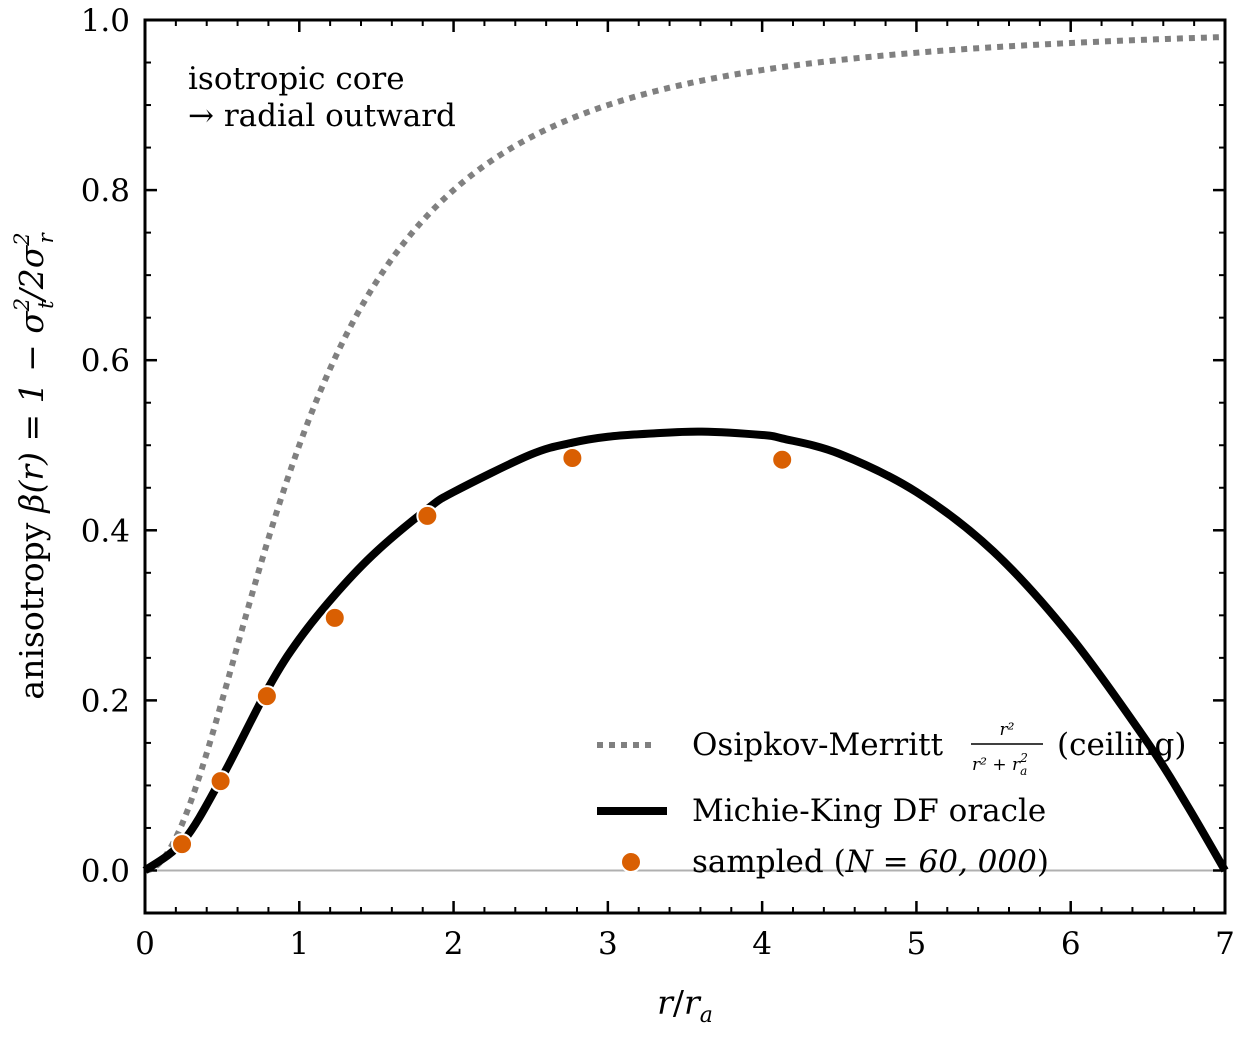  What do you see at coordinates (105, 701) in the screenshot?
I see `y-tick-label: 0.2` at bounding box center [105, 701].